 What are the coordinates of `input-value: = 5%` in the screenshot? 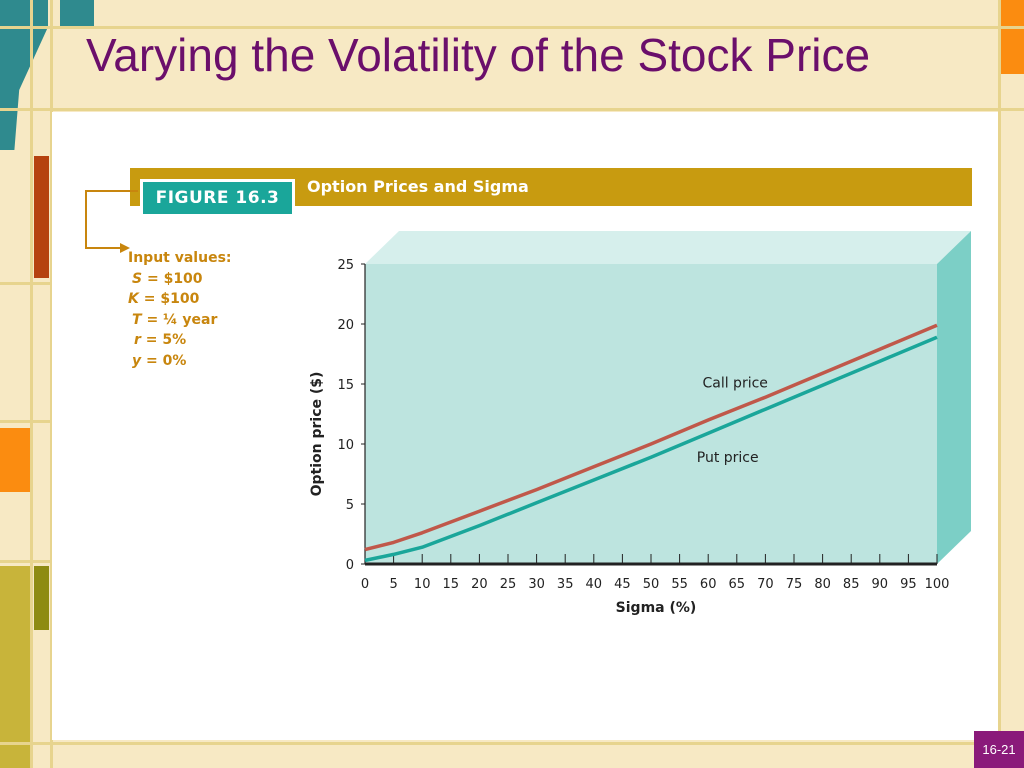 It's located at (166, 340).